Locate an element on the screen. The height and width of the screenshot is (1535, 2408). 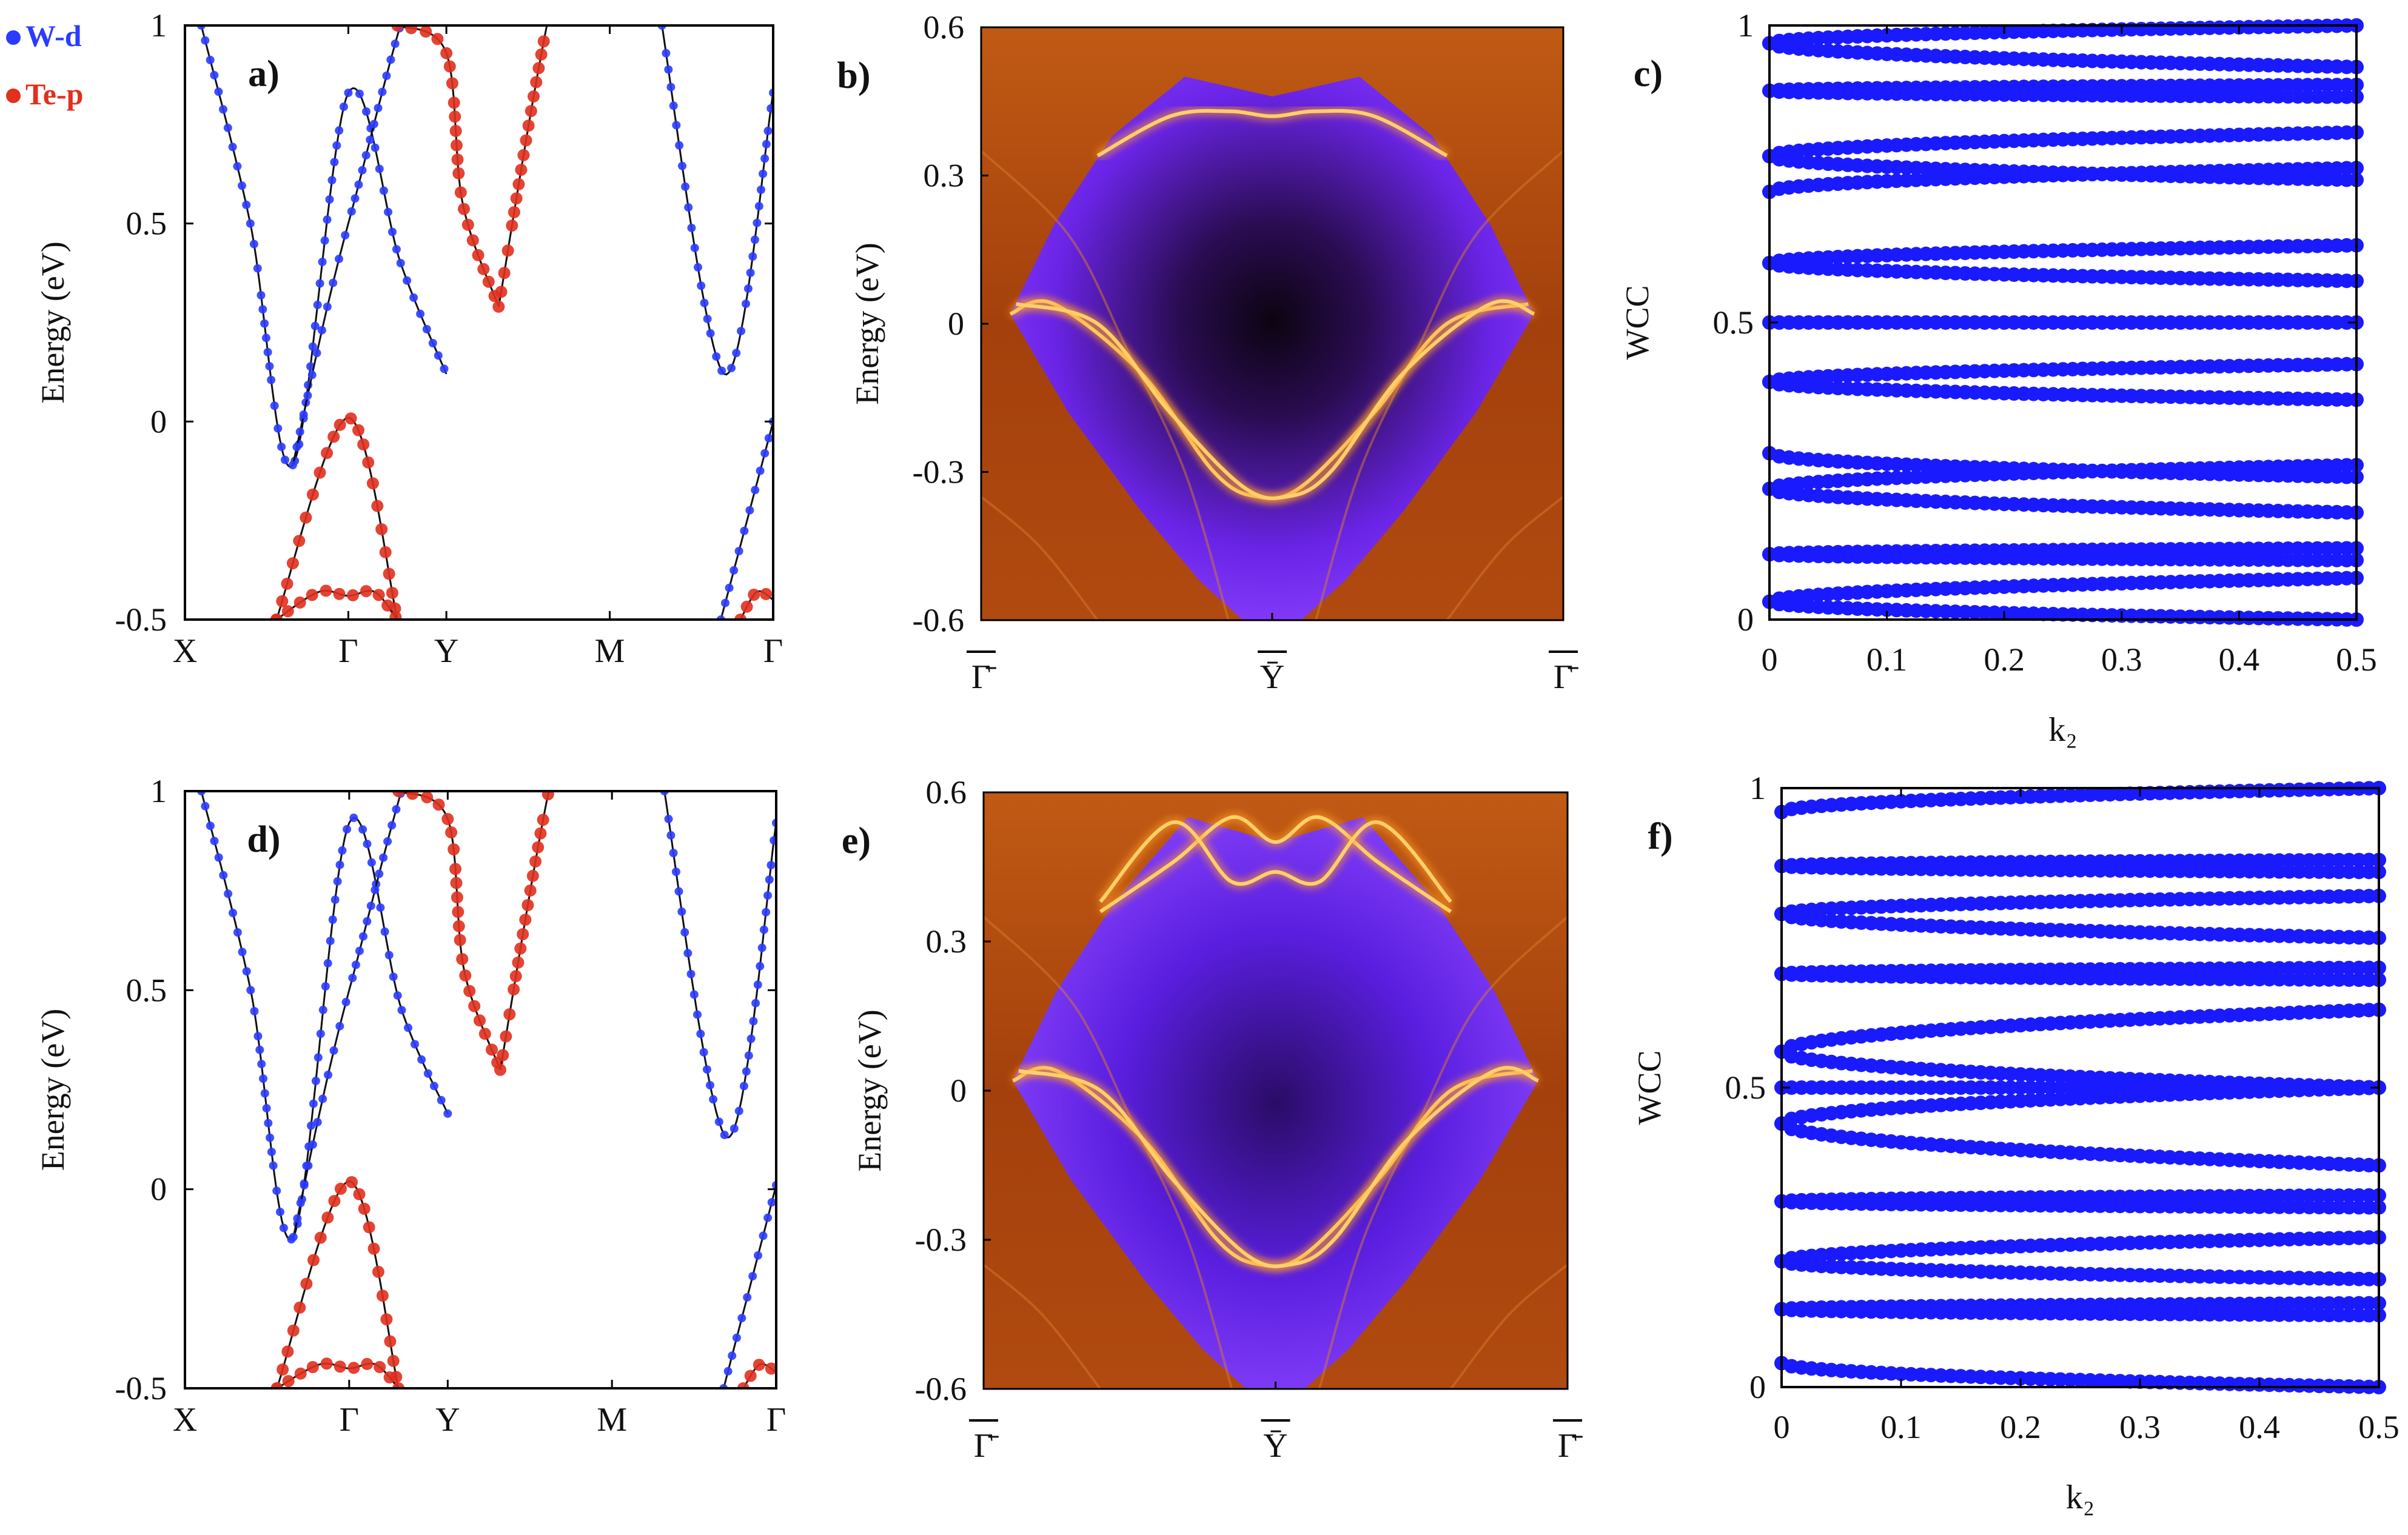
panel-label-c: c) is located at coordinates (1649, 74).